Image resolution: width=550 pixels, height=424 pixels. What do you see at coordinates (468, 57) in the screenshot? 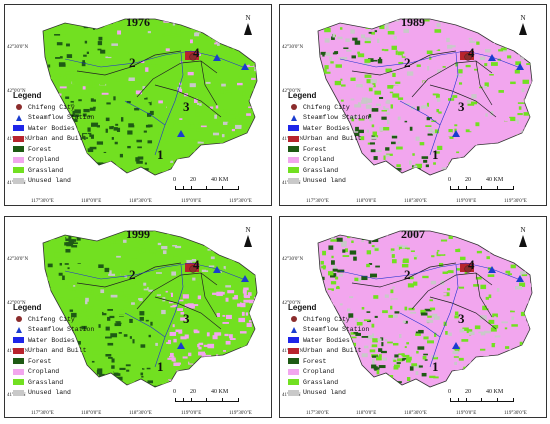
I see `chifeng-city-marker` at bounding box center [468, 57].